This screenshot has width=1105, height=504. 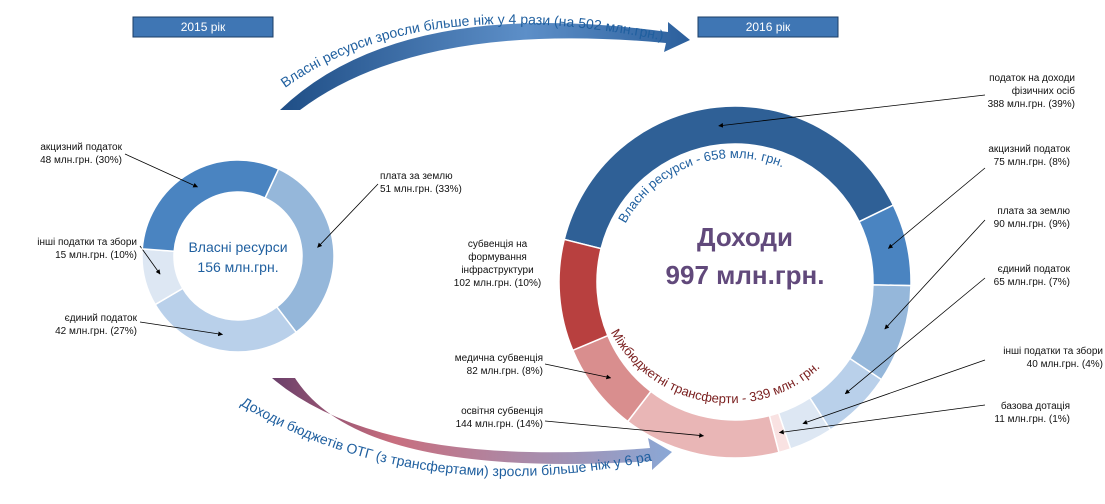 I want to click on value-label: 15 млн.грн. (10%), so click(x=96, y=255).